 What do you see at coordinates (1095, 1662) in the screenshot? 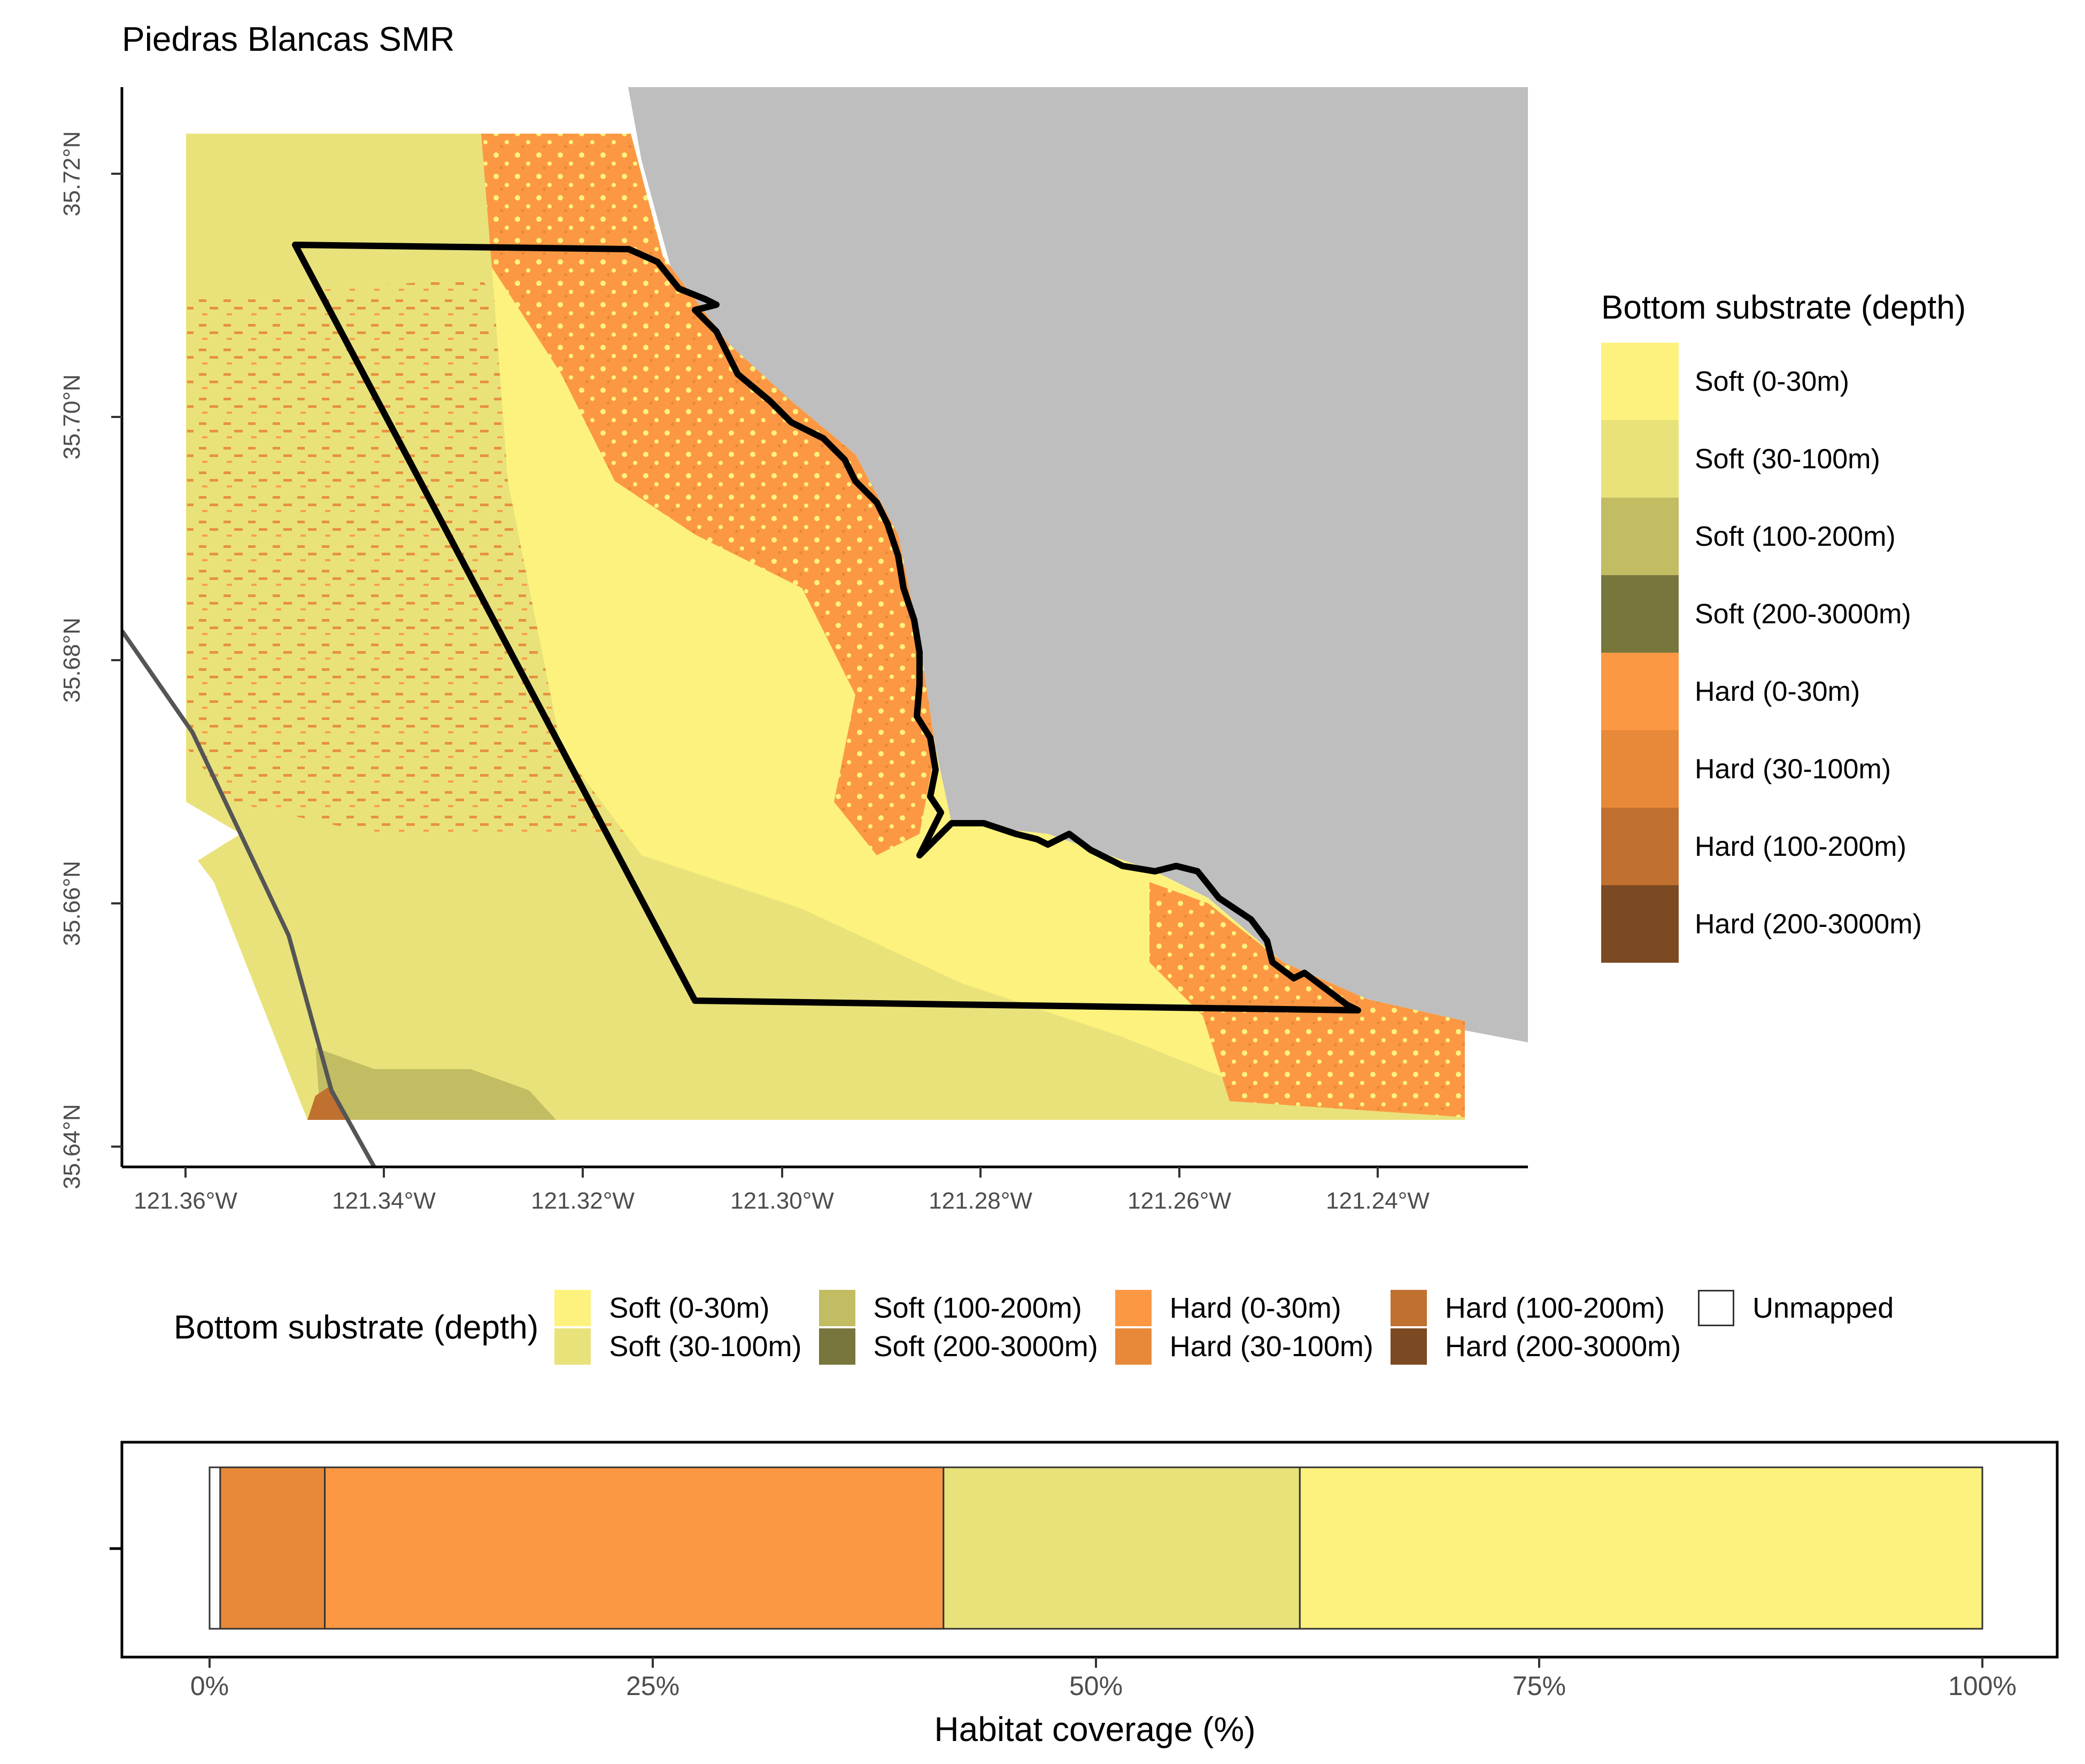
I see `bar-ticks` at bounding box center [1095, 1662].